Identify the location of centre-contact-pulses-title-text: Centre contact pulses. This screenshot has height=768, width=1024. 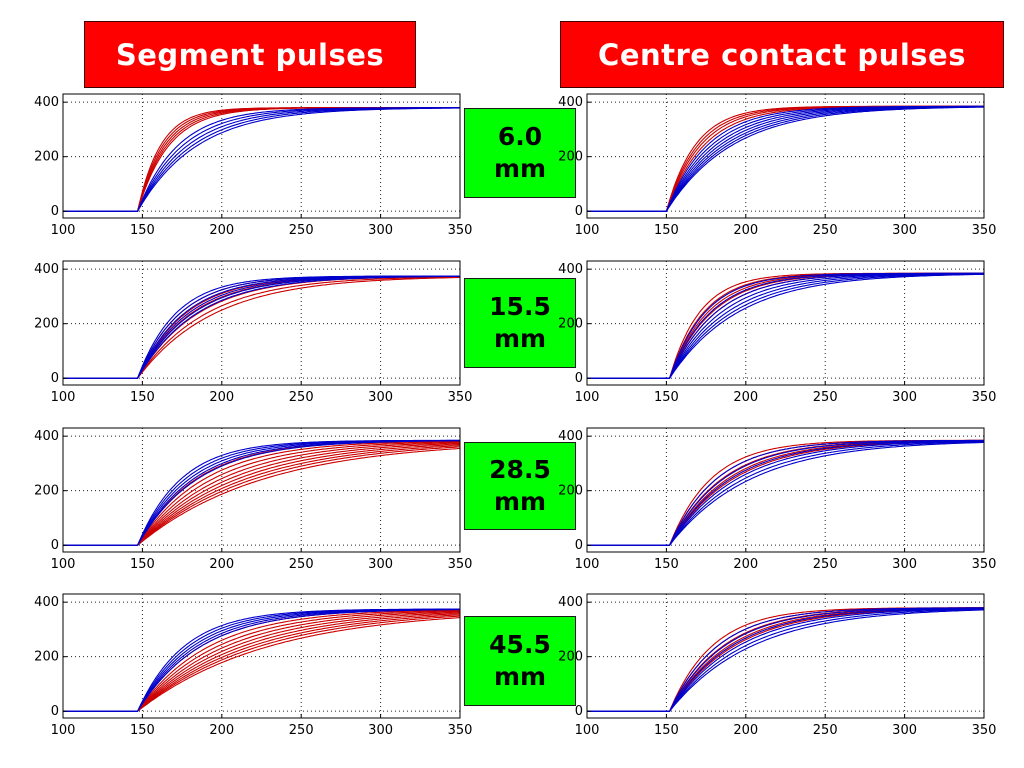
(782, 54).